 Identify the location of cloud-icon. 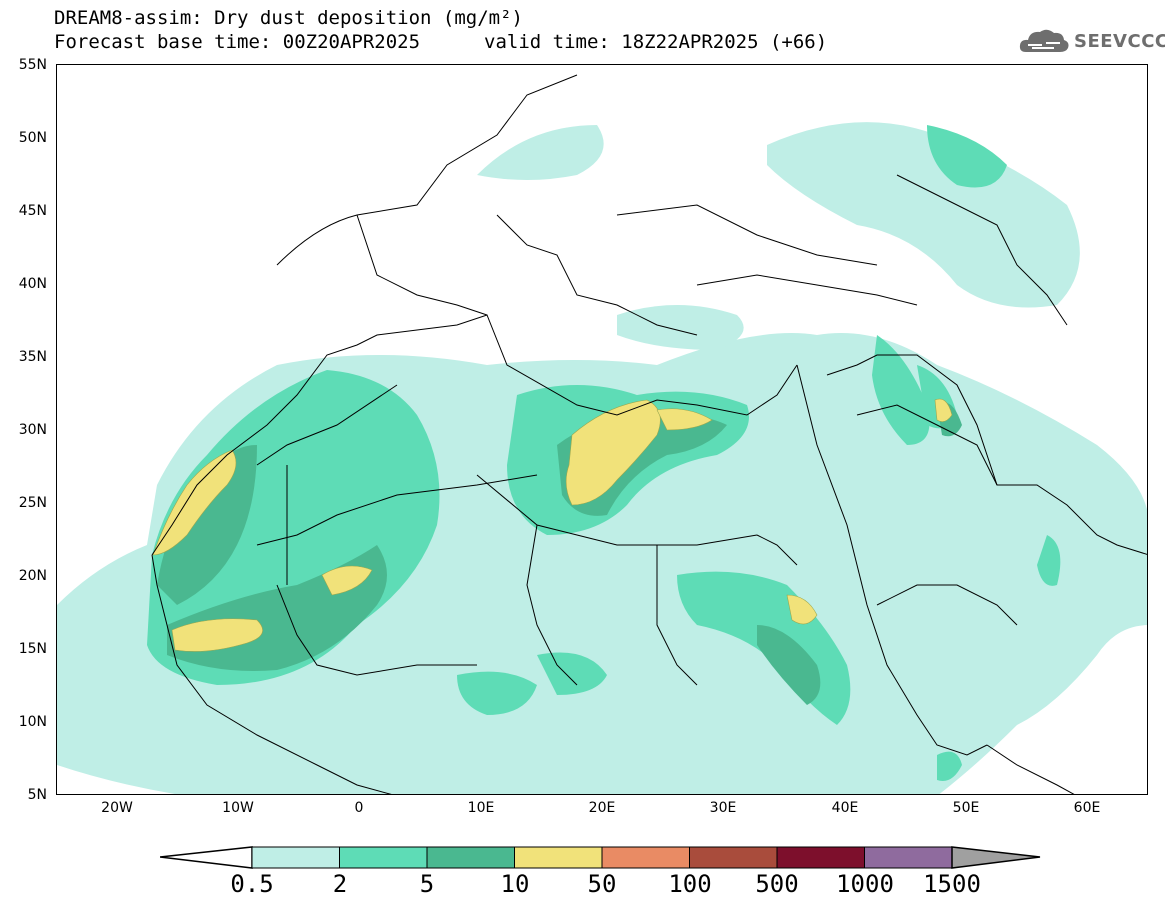
(1044, 40).